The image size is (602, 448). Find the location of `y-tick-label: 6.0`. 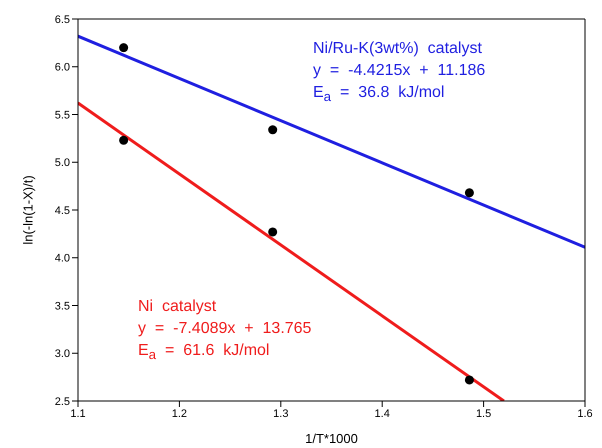

y-tick-label: 6.0 is located at coordinates (62, 68).